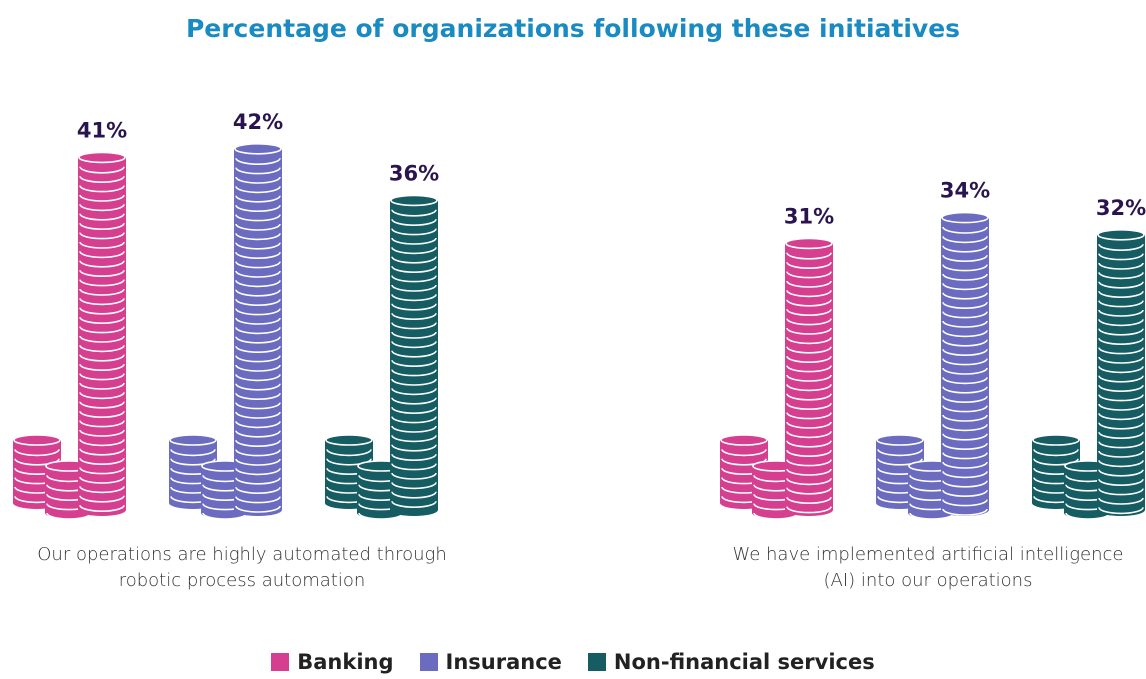 The width and height of the screenshot is (1146, 679). I want to click on legend-item: Banking, so click(332, 662).